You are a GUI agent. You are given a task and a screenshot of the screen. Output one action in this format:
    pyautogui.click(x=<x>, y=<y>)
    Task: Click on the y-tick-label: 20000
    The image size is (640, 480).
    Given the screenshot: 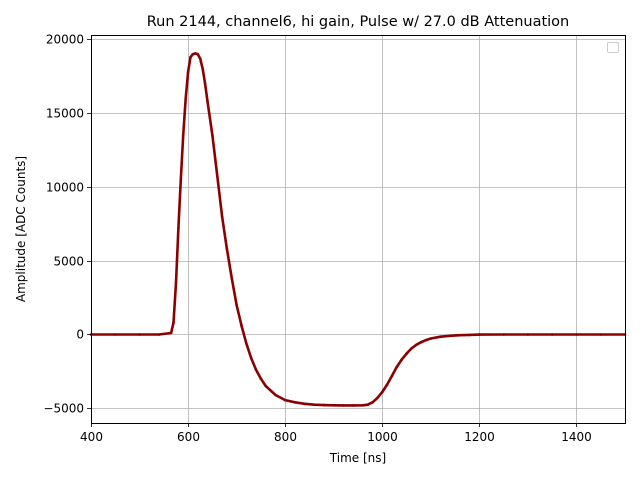 What is the action you would take?
    pyautogui.click(x=65, y=40)
    